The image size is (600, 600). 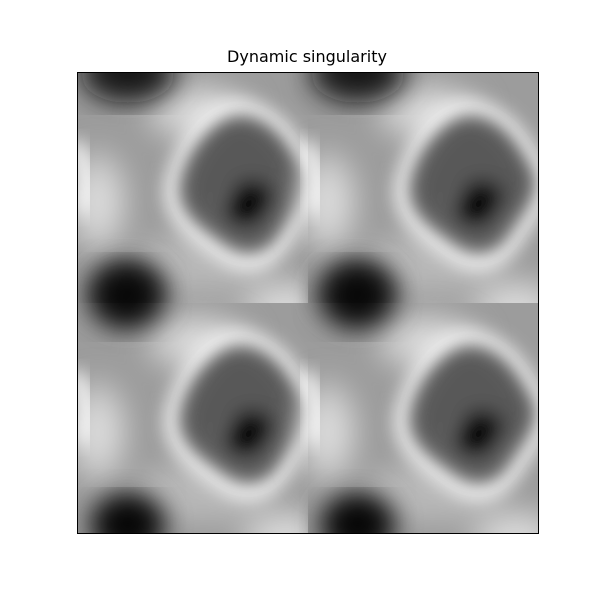 I want to click on plot-title: Dynamic singularity, so click(x=307, y=56).